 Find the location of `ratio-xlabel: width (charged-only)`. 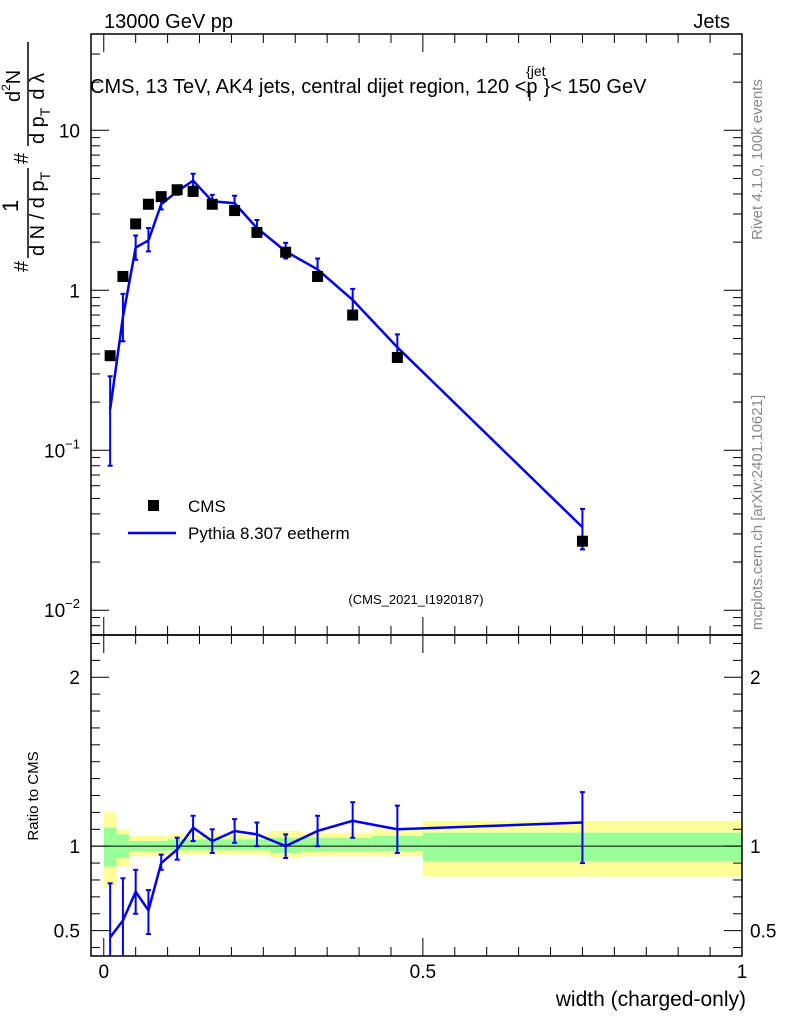

ratio-xlabel: width (charged-only) is located at coordinates (650, 999).